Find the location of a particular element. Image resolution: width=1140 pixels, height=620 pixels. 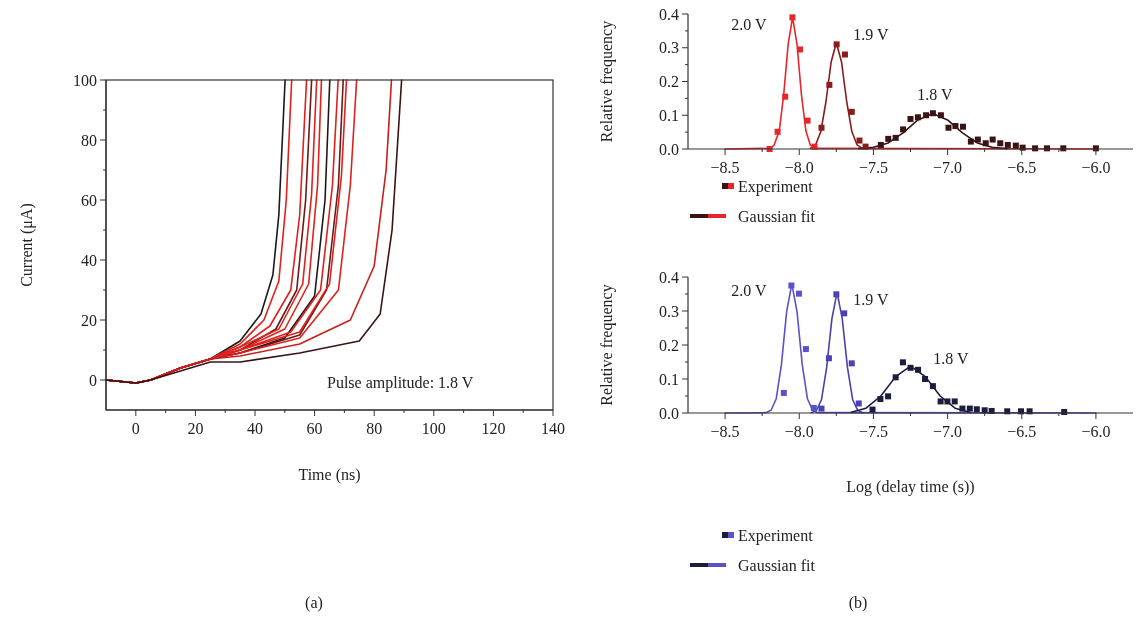

x-tick-label: 140 is located at coordinates (553, 428).